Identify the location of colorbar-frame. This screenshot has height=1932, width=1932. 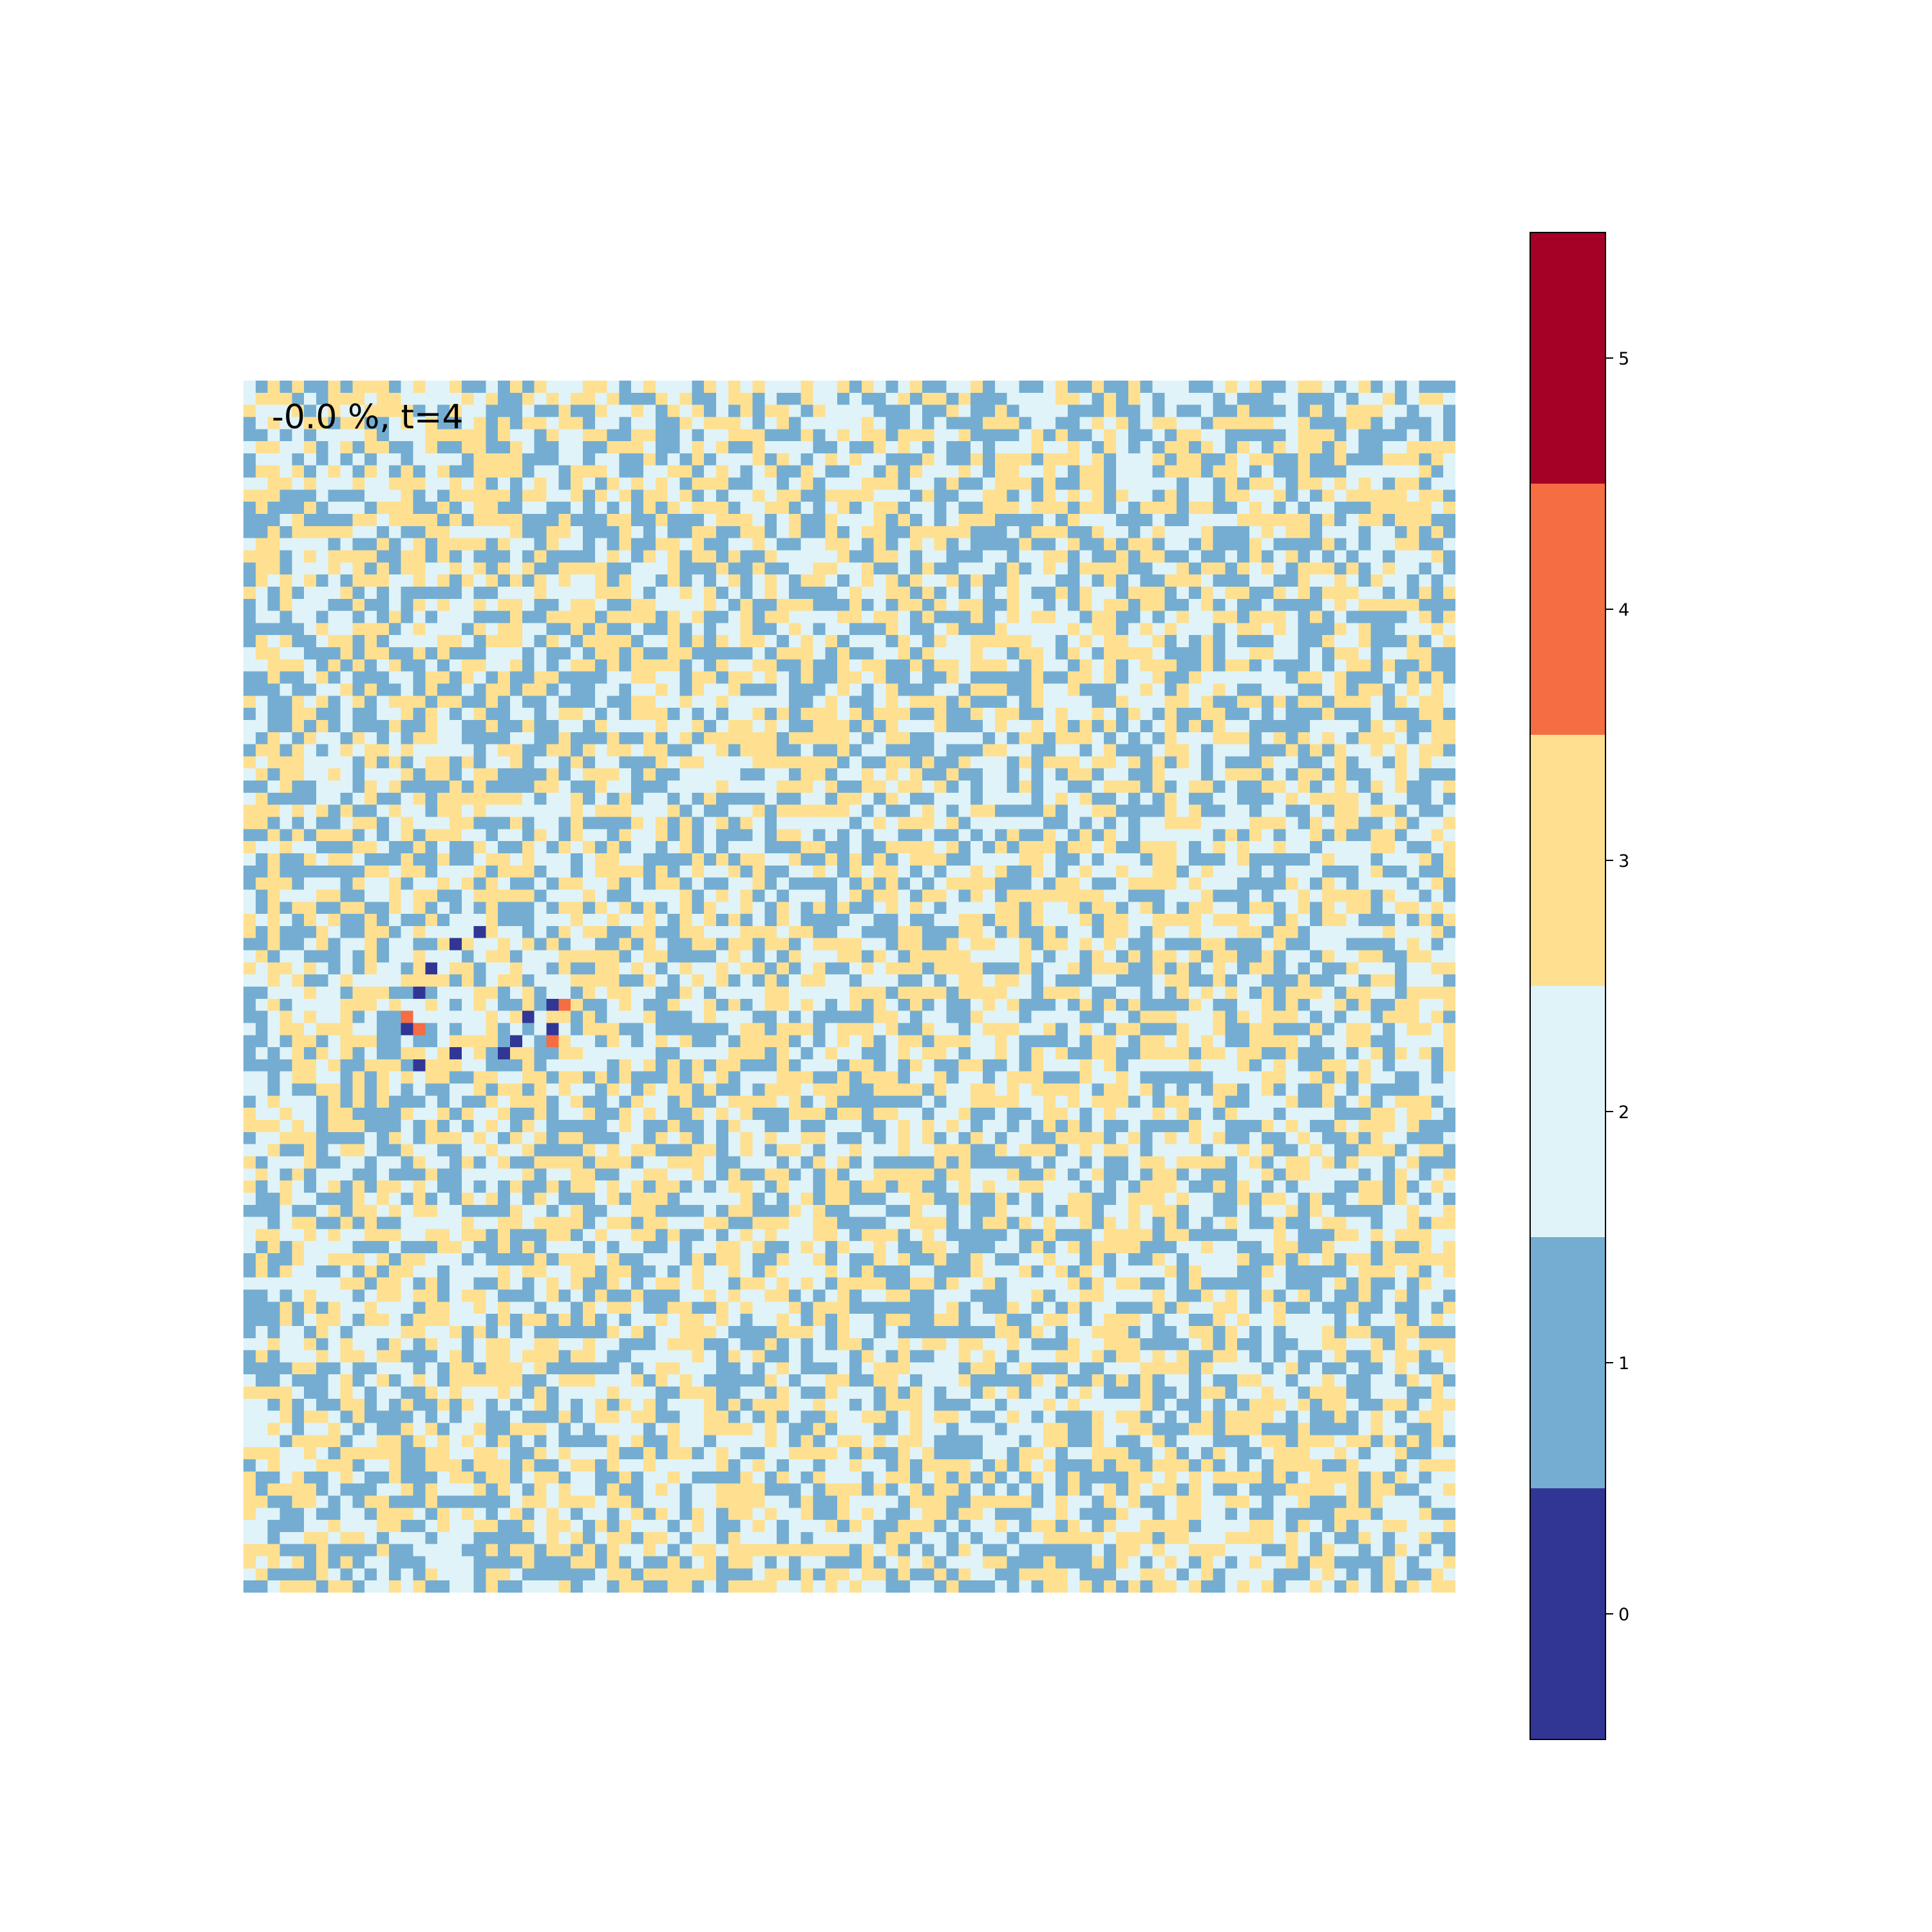
(1568, 986).